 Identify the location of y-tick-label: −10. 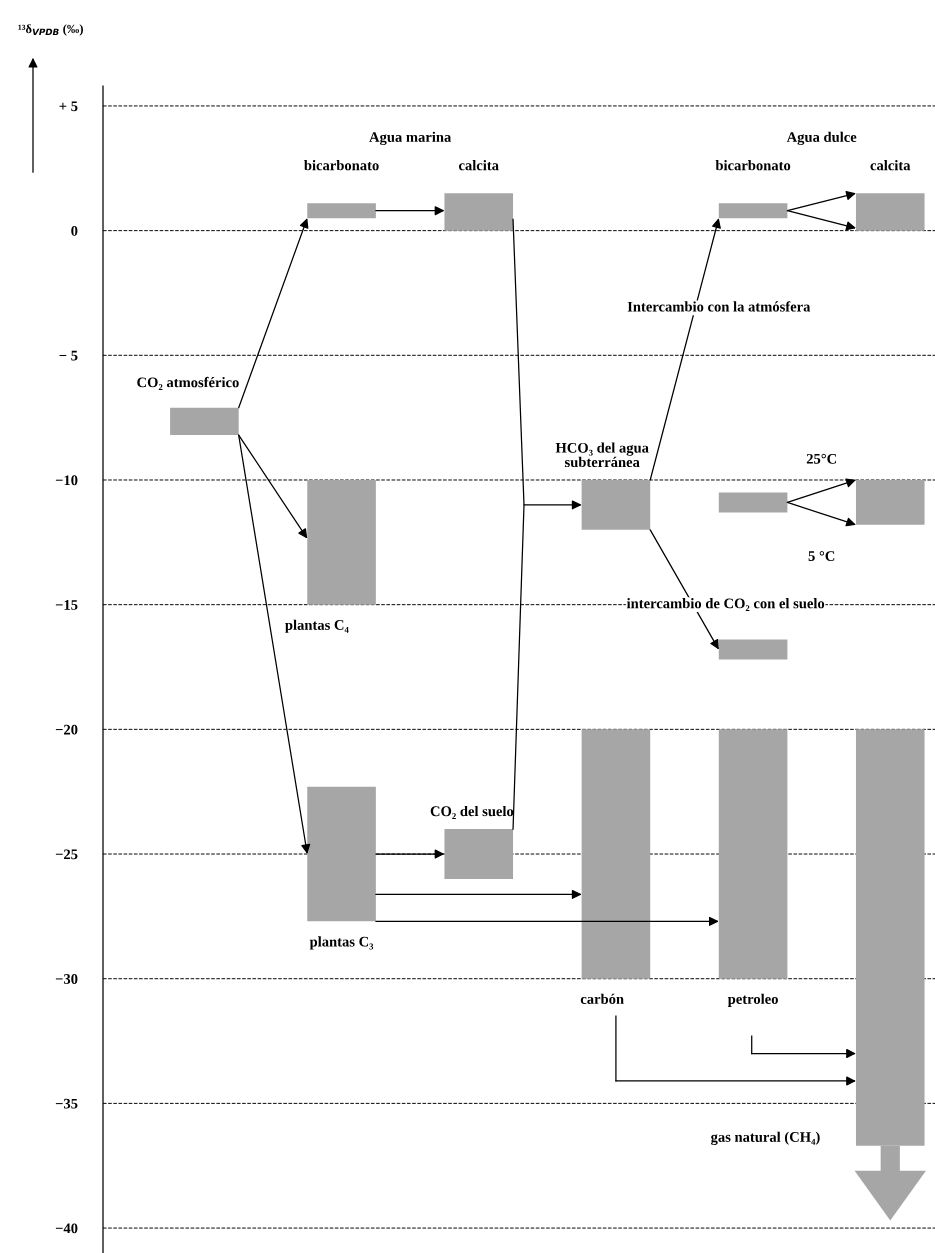
(66, 480).